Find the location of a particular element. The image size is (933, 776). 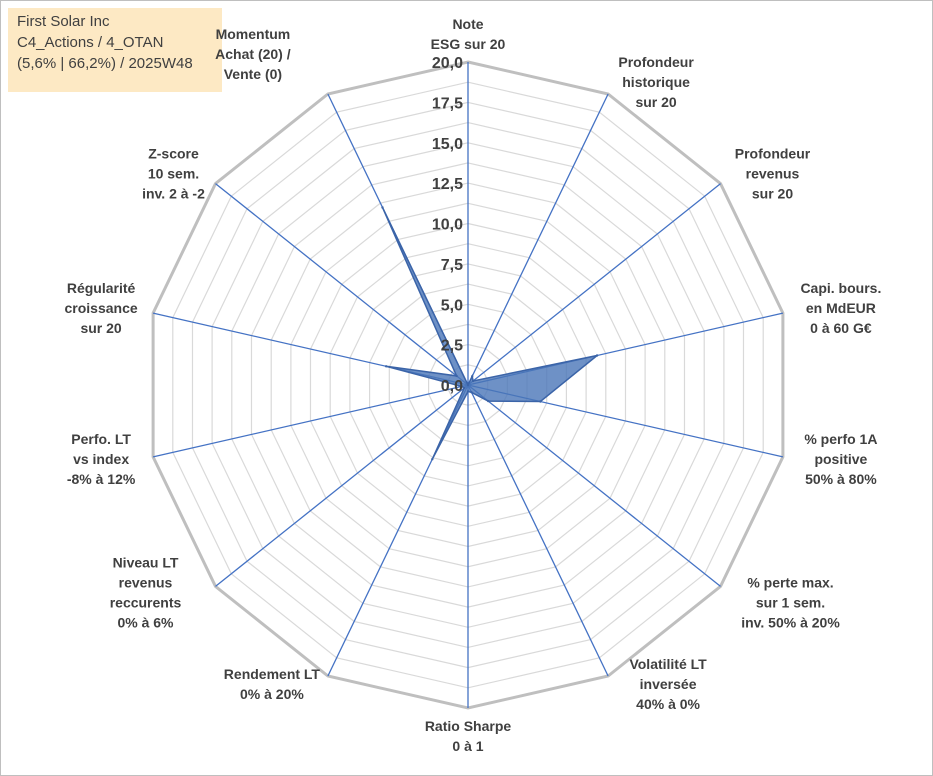

axis-label-line: 50% à 80% is located at coordinates (841, 479).